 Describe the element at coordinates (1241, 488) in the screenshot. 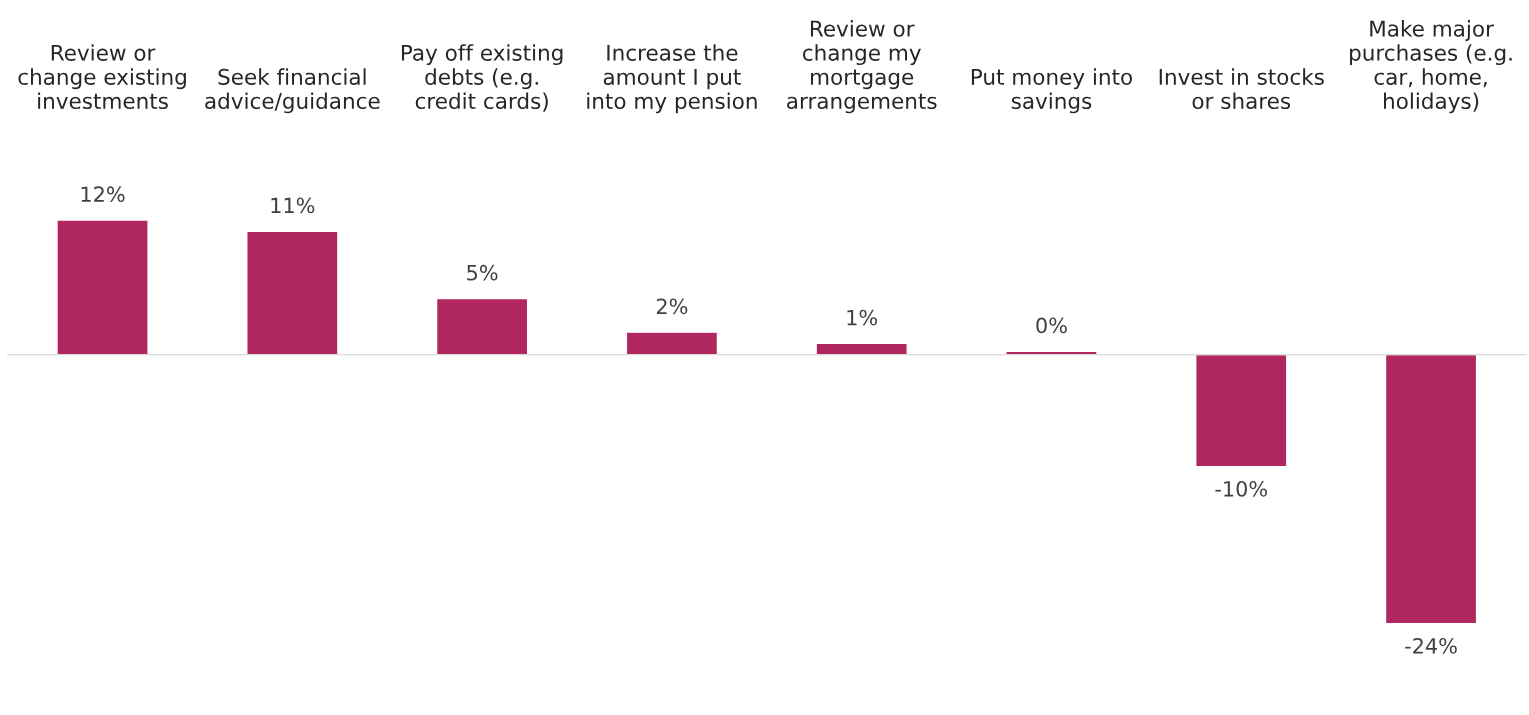

I see `data-label: -10%` at that location.